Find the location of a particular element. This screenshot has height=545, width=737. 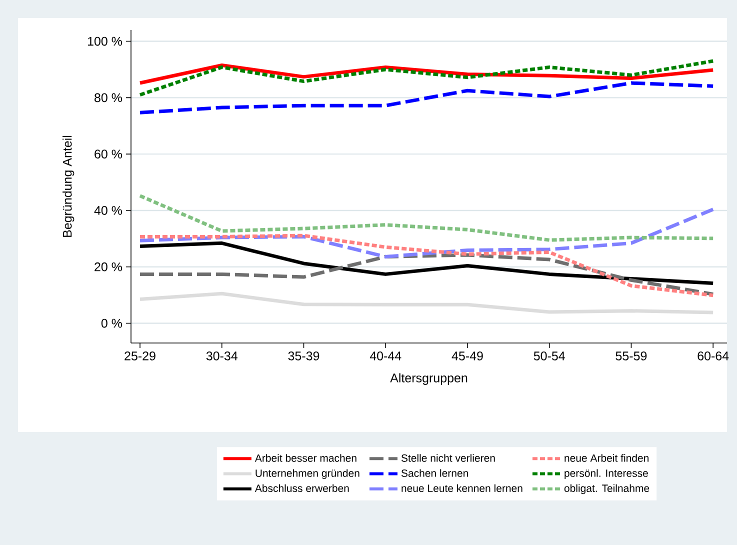

y-axis-title: Begründung Anteil is located at coordinates (68, 186).